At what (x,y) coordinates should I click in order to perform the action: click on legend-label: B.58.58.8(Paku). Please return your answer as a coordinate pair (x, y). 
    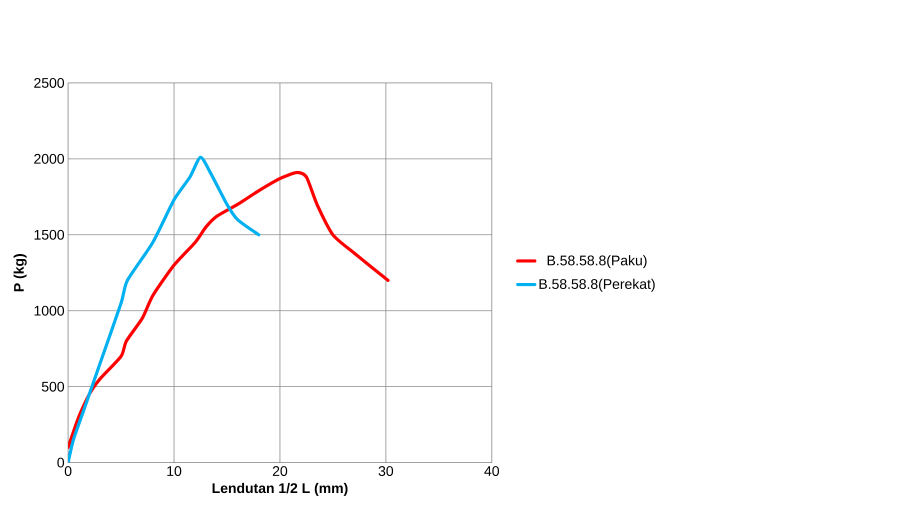
    Looking at the image, I should click on (597, 261).